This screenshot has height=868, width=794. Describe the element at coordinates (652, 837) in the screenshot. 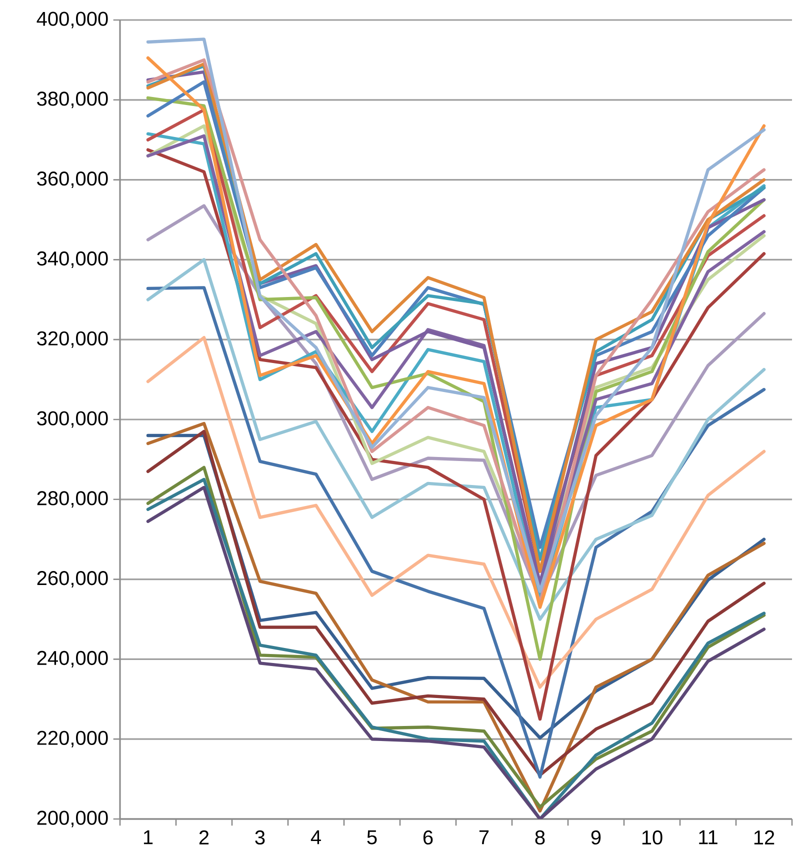

I see `x-tick-label: 10` at that location.